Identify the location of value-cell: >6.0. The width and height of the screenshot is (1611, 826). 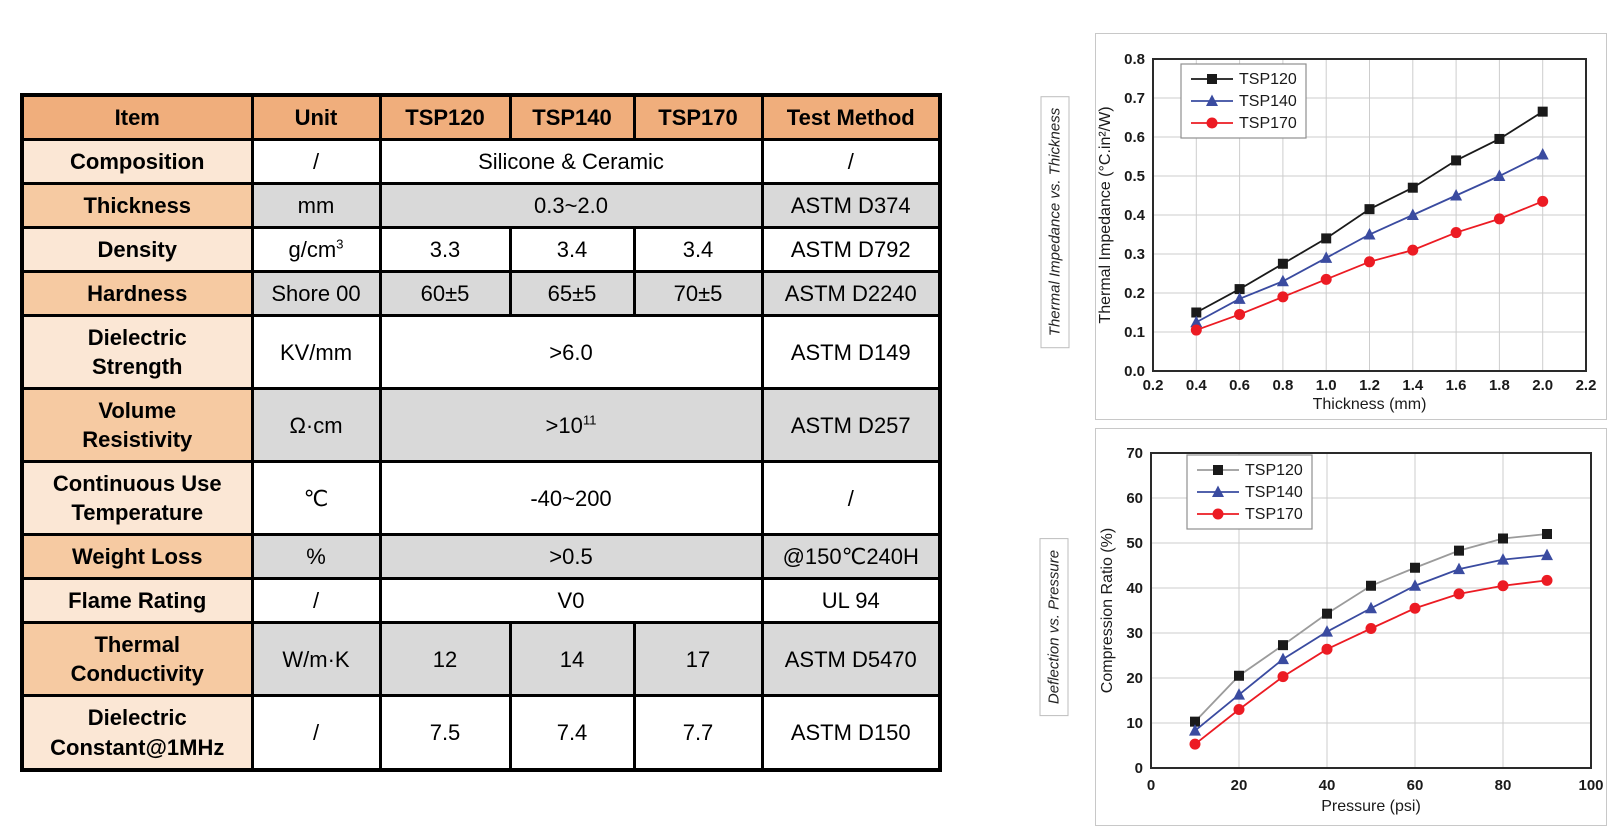
(571, 352).